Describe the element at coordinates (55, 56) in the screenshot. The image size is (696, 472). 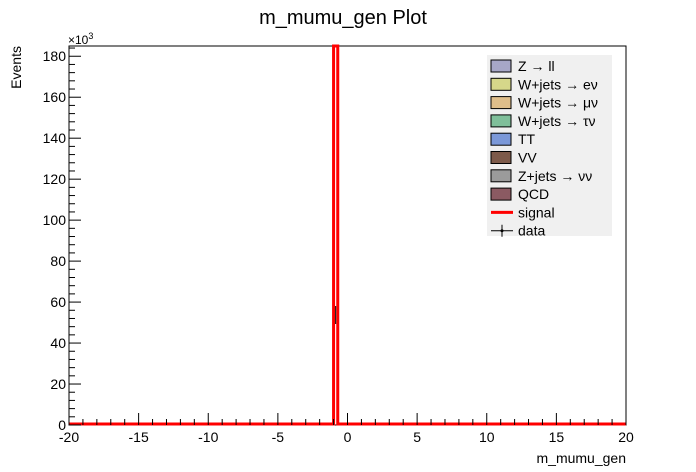
I see `y-tick-label: 180` at that location.